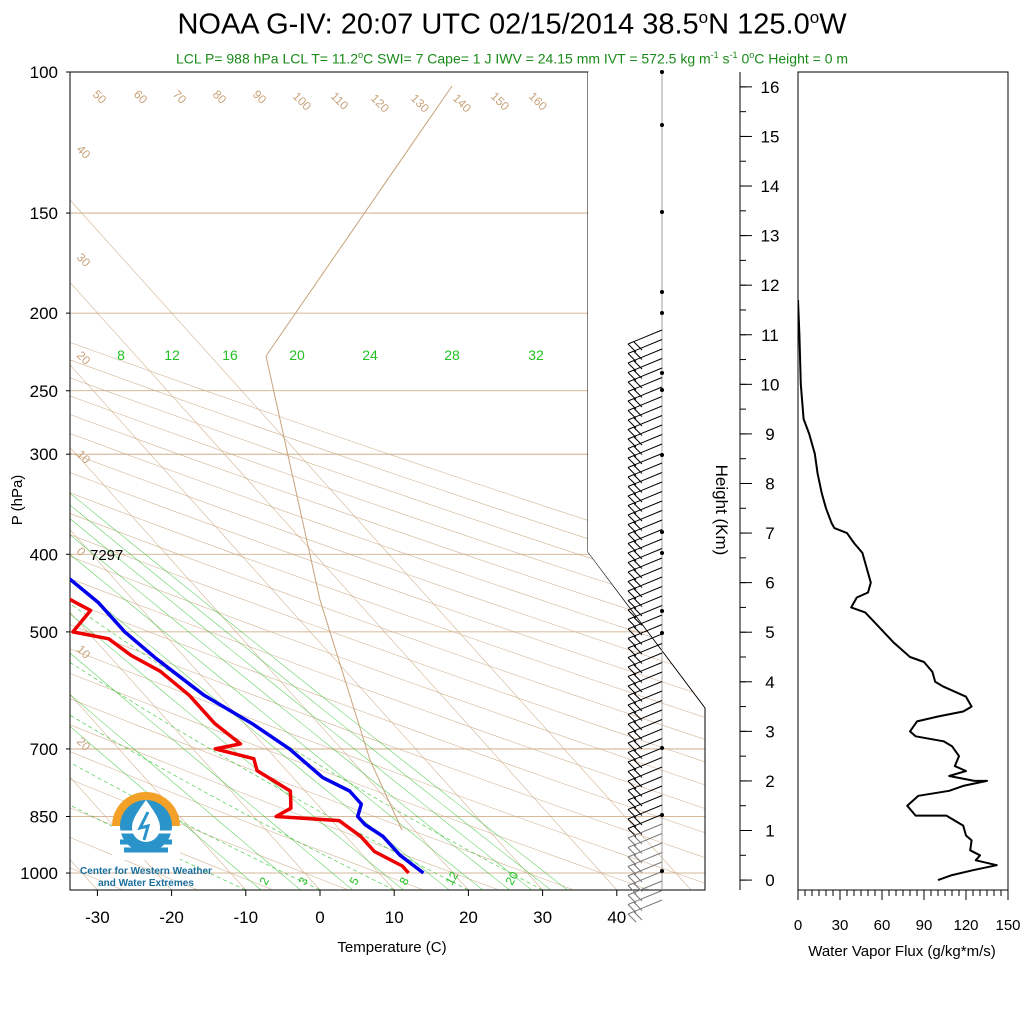  Describe the element at coordinates (44, 72) in the screenshot. I see `pressure-tick-label: 100` at that location.